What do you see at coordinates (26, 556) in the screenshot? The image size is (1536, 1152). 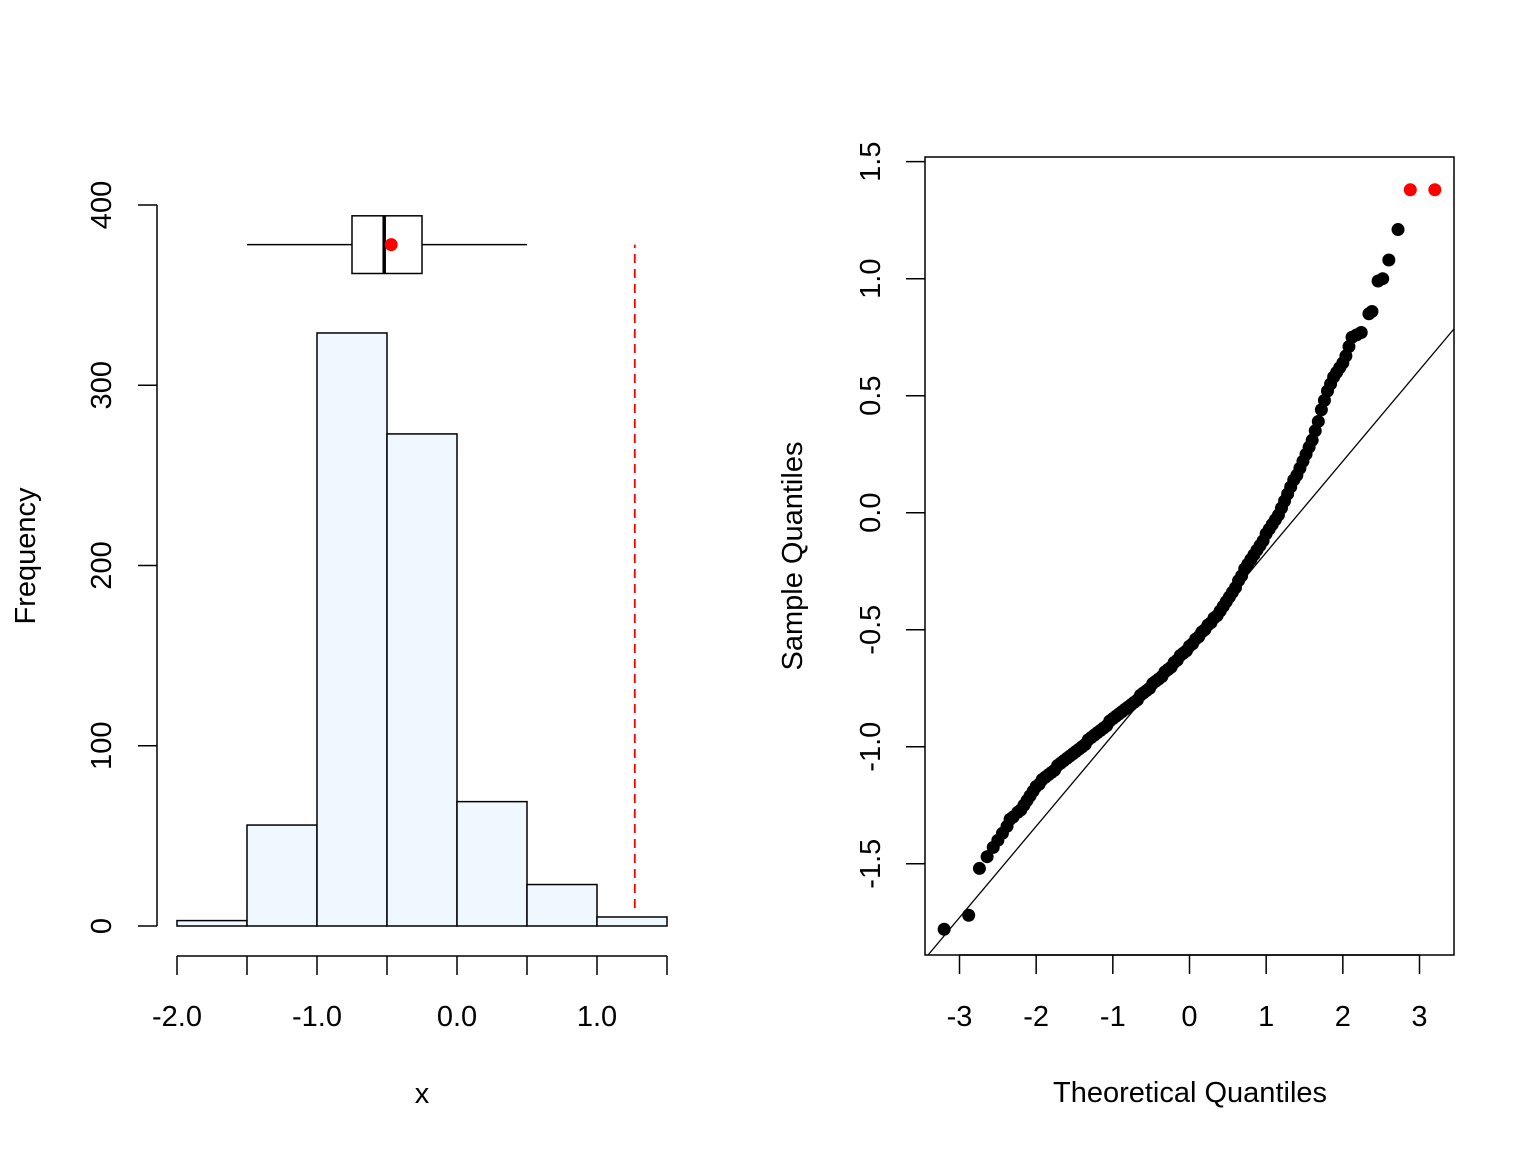 I see `histogram-y-axis-title: Frequency` at bounding box center [26, 556].